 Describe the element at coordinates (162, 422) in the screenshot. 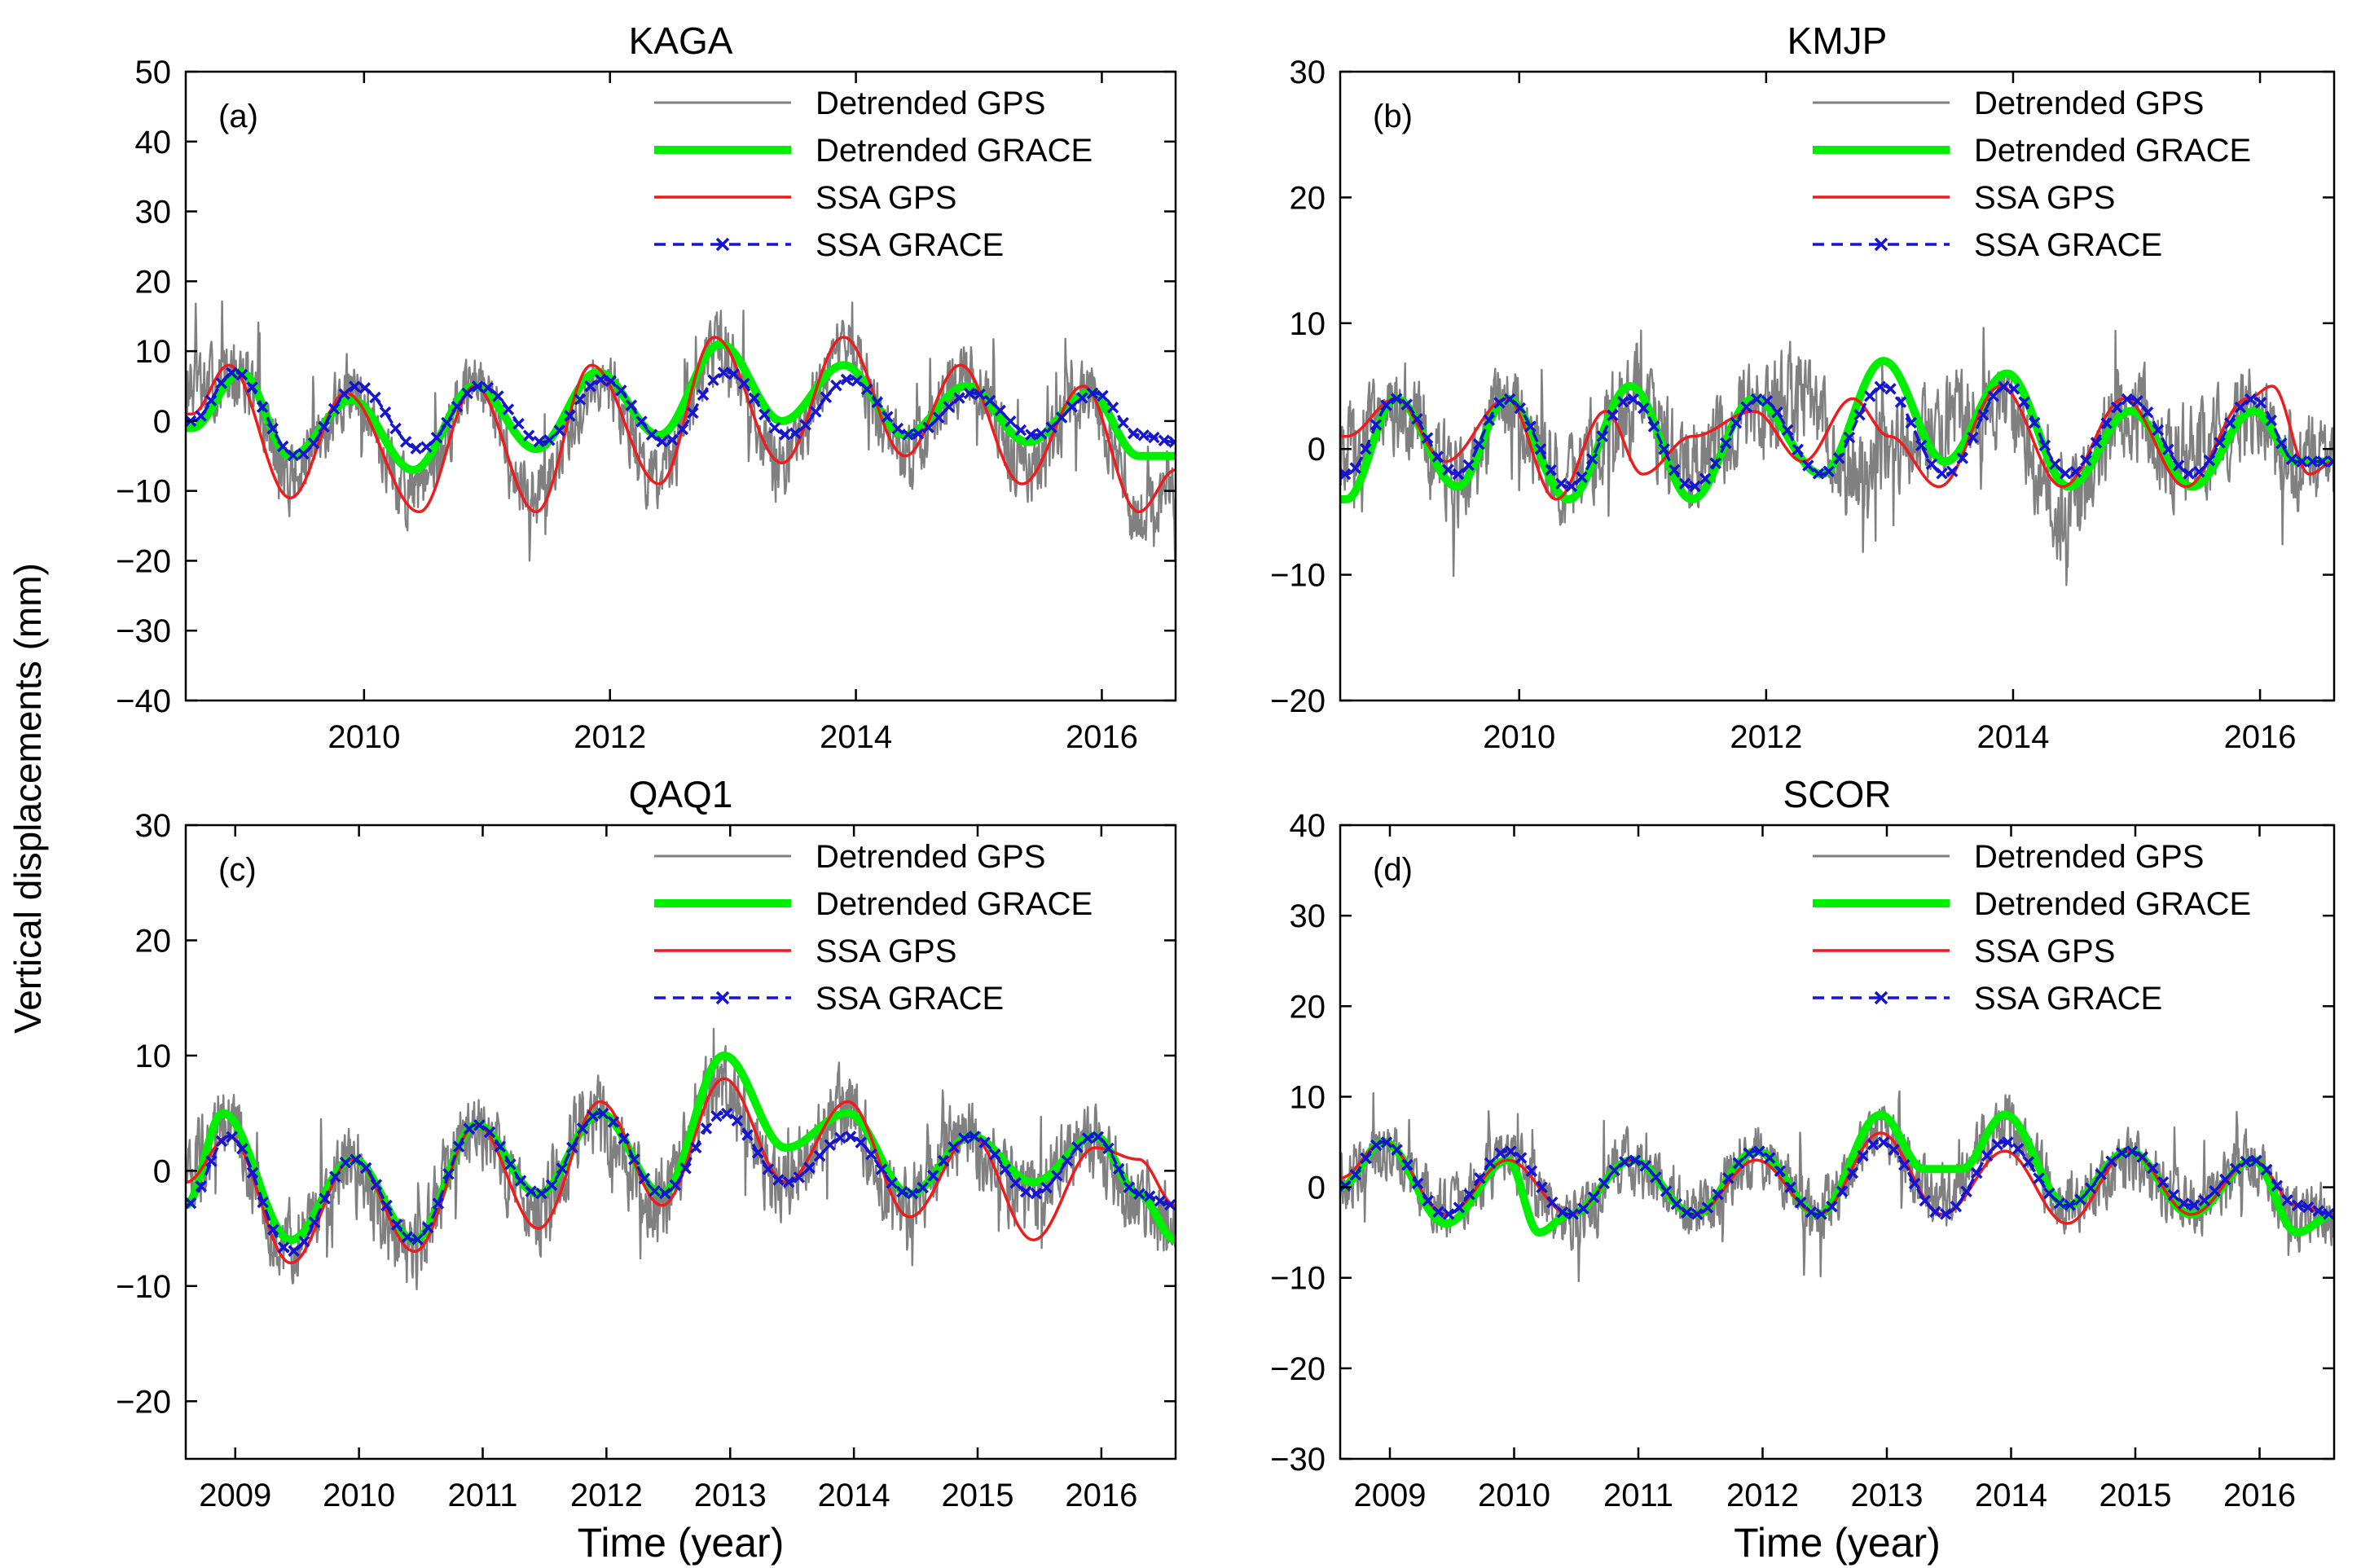

I see `y-tick-label: 0` at that location.